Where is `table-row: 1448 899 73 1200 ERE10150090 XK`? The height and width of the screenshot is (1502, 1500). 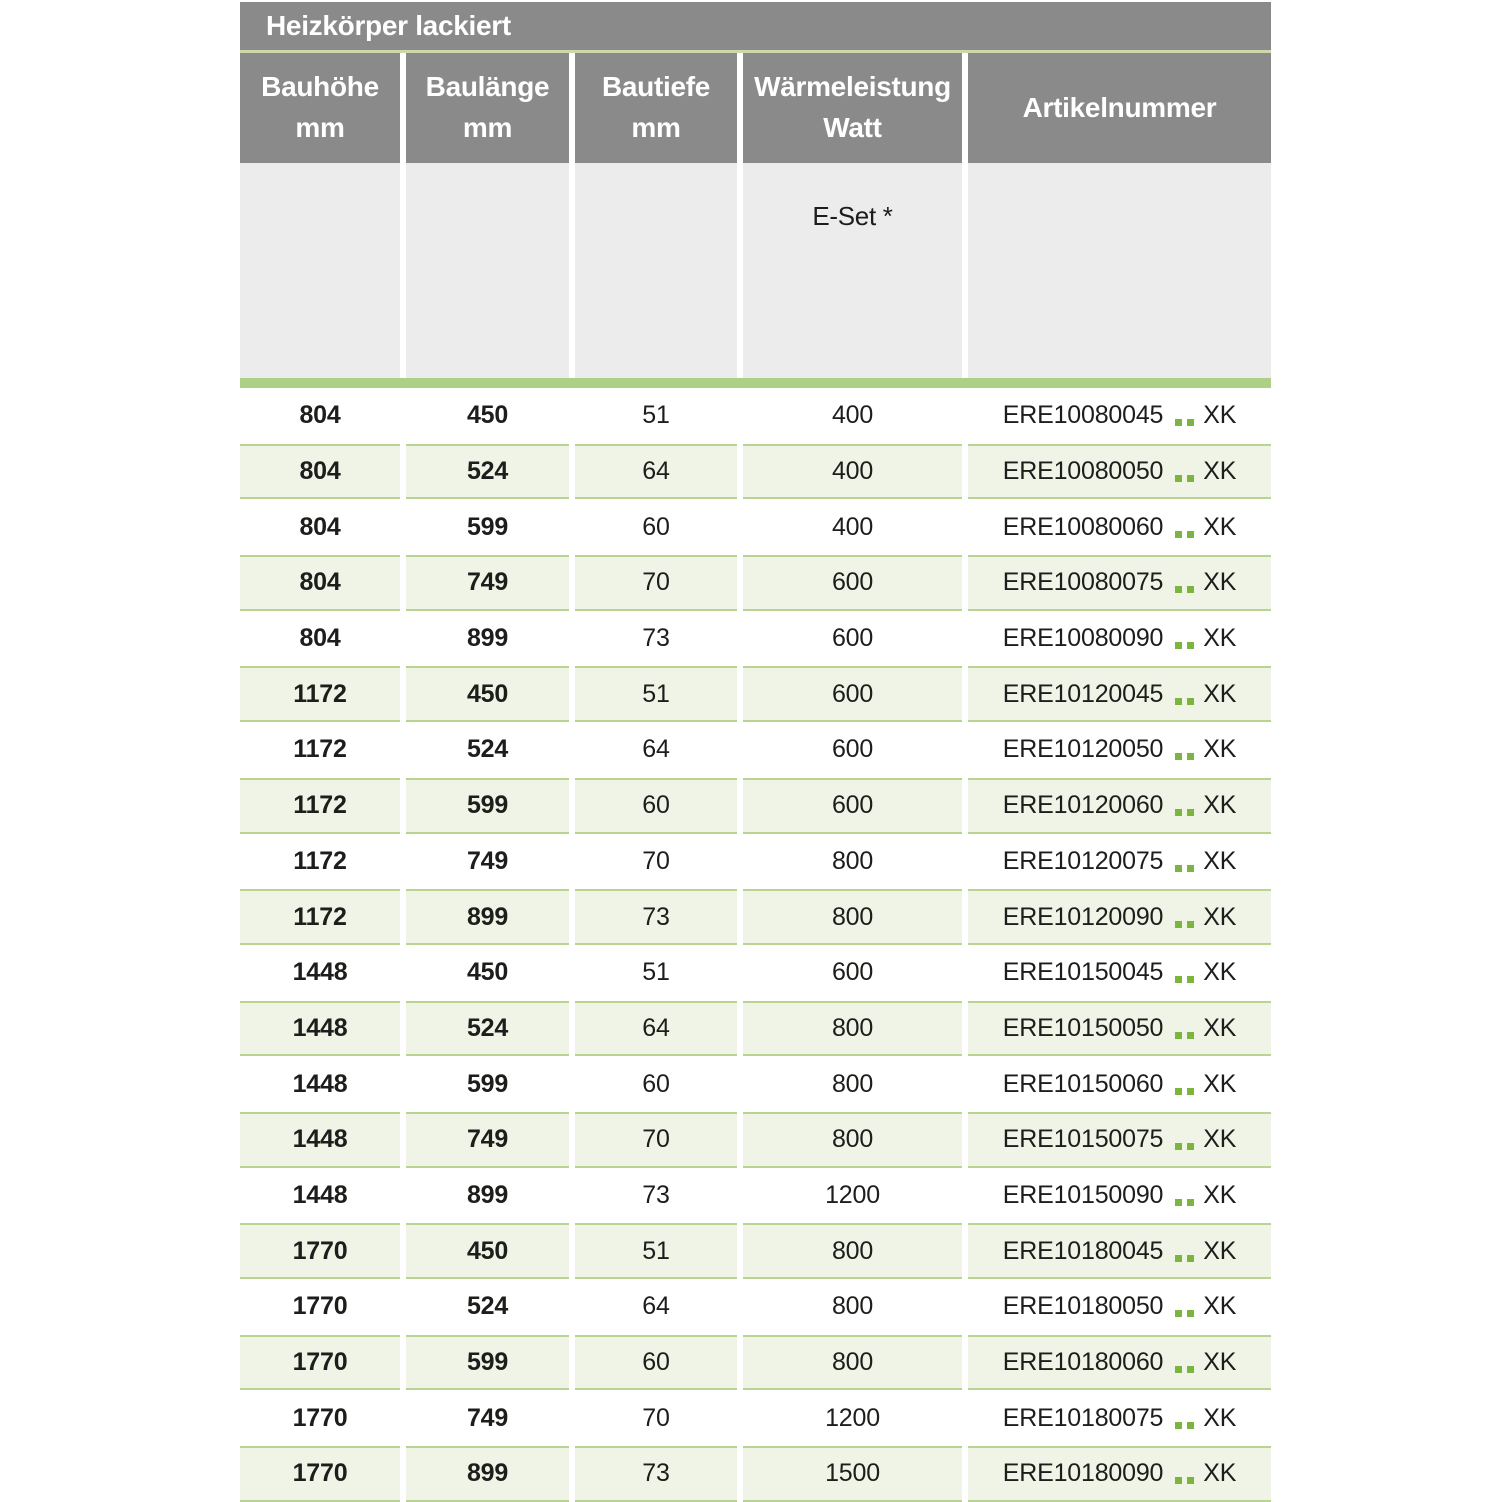
table-row: 1448 899 73 1200 ERE10150090 XK is located at coordinates (755, 1195).